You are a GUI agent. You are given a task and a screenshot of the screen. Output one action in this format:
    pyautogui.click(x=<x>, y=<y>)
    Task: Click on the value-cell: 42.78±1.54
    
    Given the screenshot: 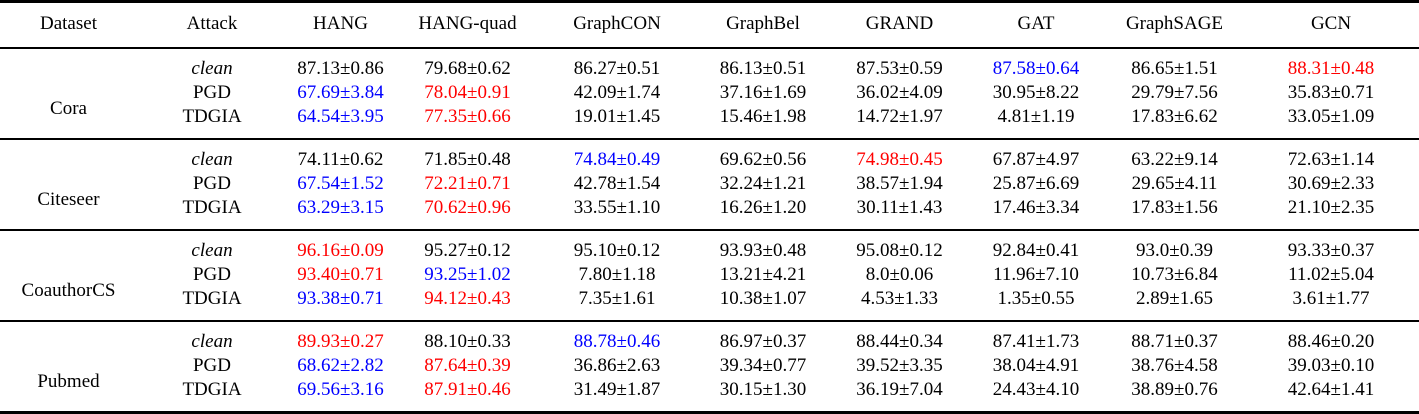 What is the action you would take?
    pyautogui.click(x=617, y=183)
    